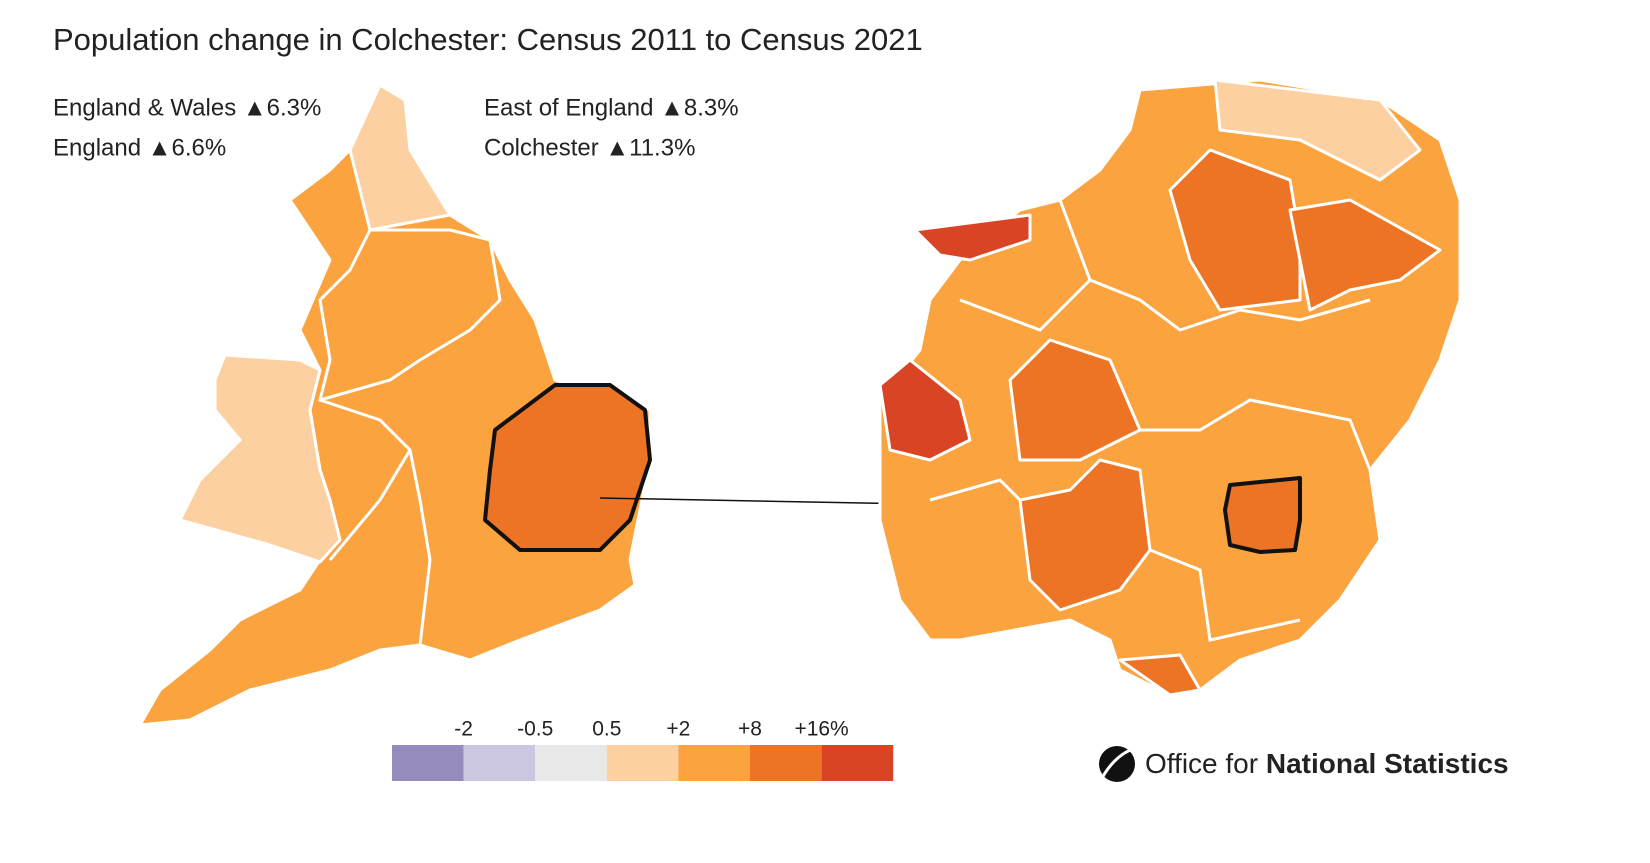 This screenshot has height=863, width=1650. I want to click on stat: England & Wales ▲6.3%, so click(187, 107).